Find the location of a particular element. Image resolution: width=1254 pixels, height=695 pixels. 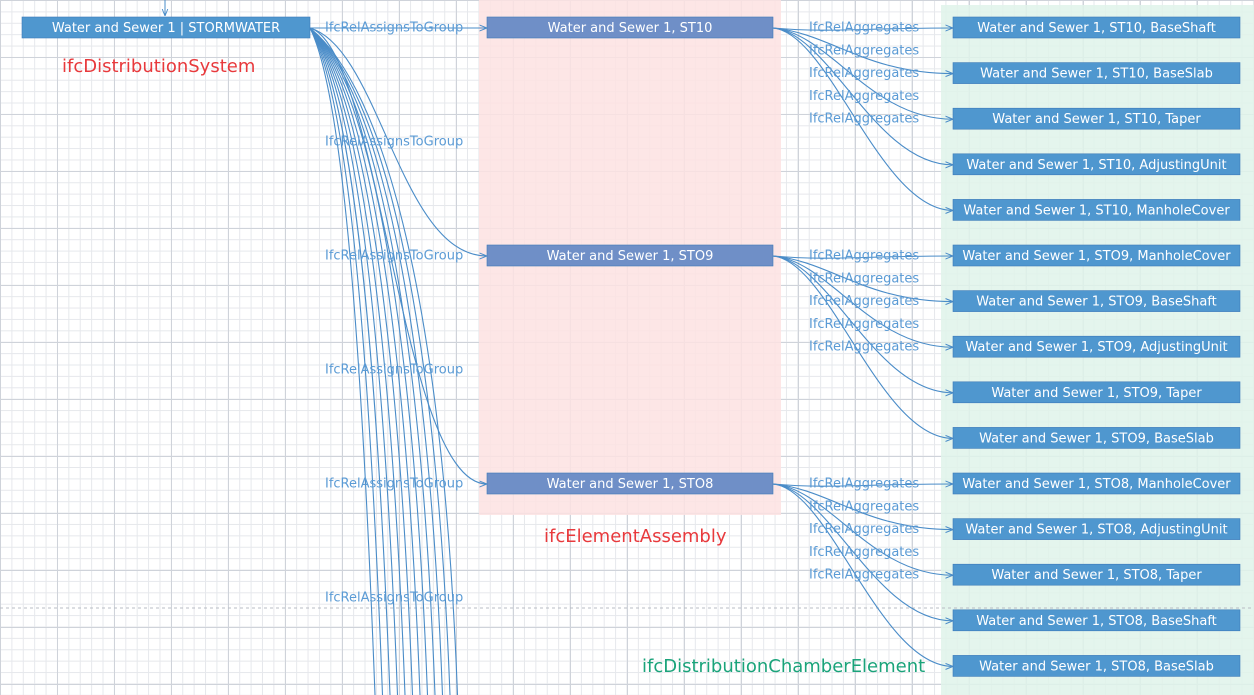

class-label: ifcDistributionChamberElement is located at coordinates (783, 666).